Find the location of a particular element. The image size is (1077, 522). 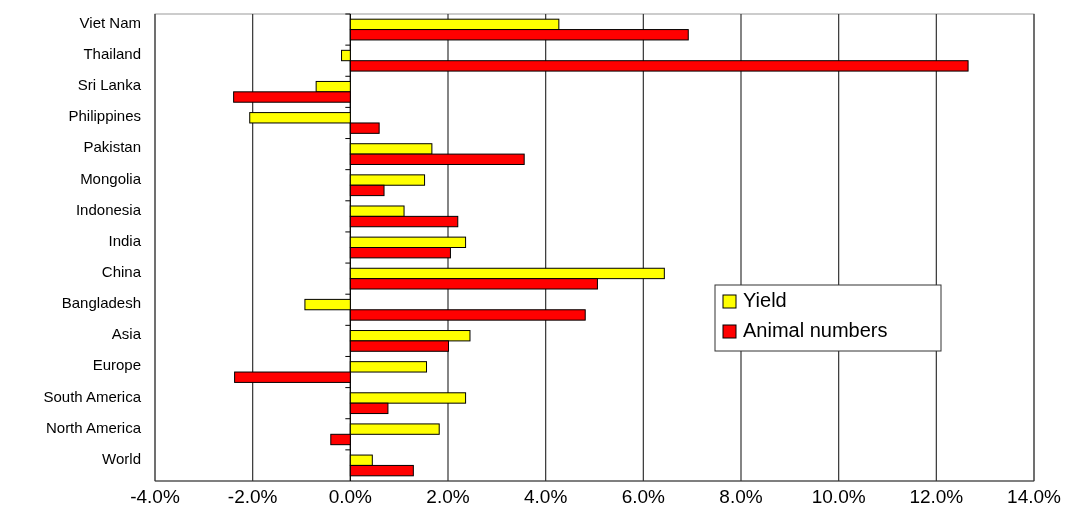

y-tick-label: Pakistan is located at coordinates (112, 147).